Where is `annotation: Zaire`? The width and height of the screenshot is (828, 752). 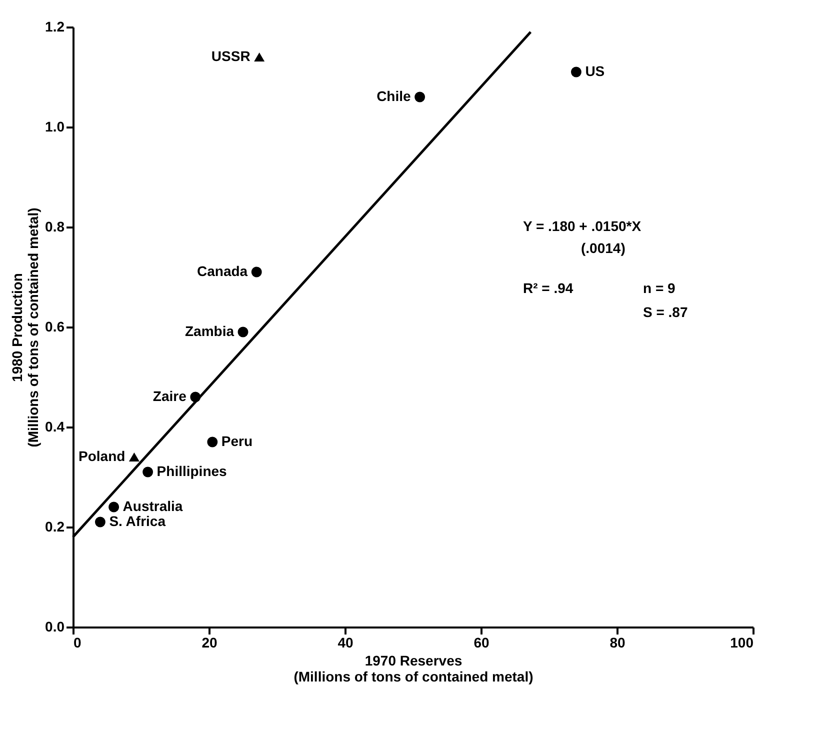
annotation: Zaire is located at coordinates (169, 396).